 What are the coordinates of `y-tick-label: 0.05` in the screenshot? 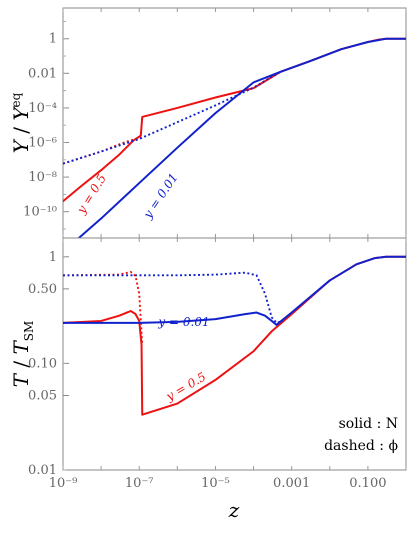 It's located at (42, 395).